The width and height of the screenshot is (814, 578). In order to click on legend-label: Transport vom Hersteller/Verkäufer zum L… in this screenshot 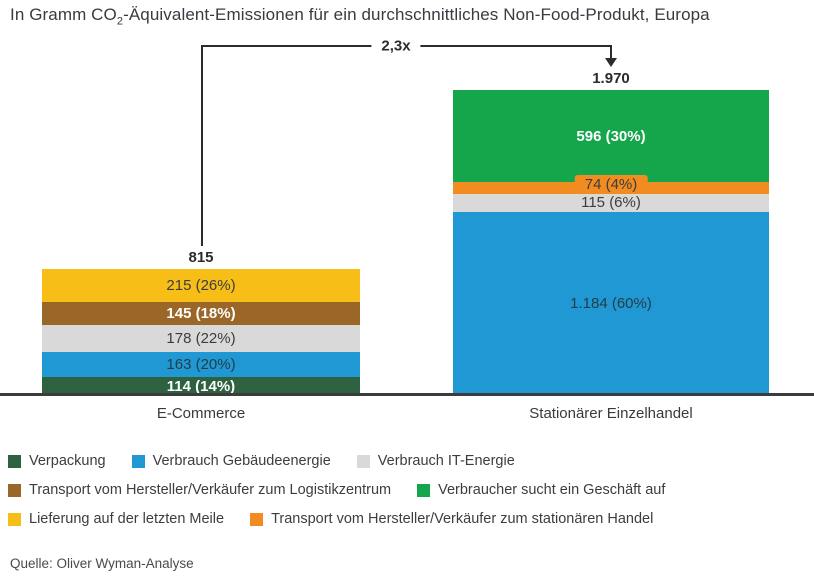, I will do `click(210, 490)`.